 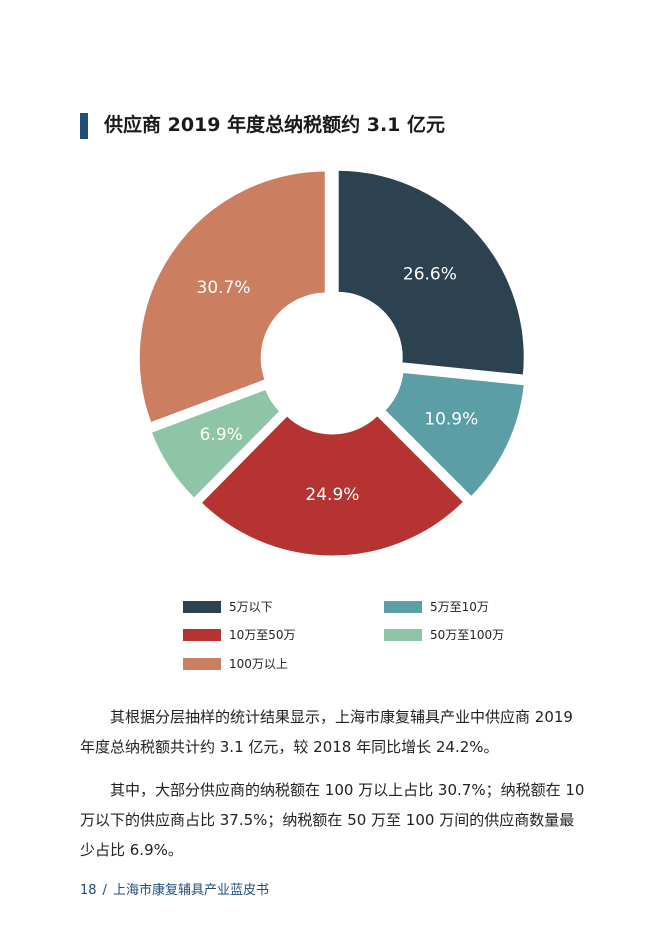 I want to click on slice-5w-10w, so click(x=454, y=435).